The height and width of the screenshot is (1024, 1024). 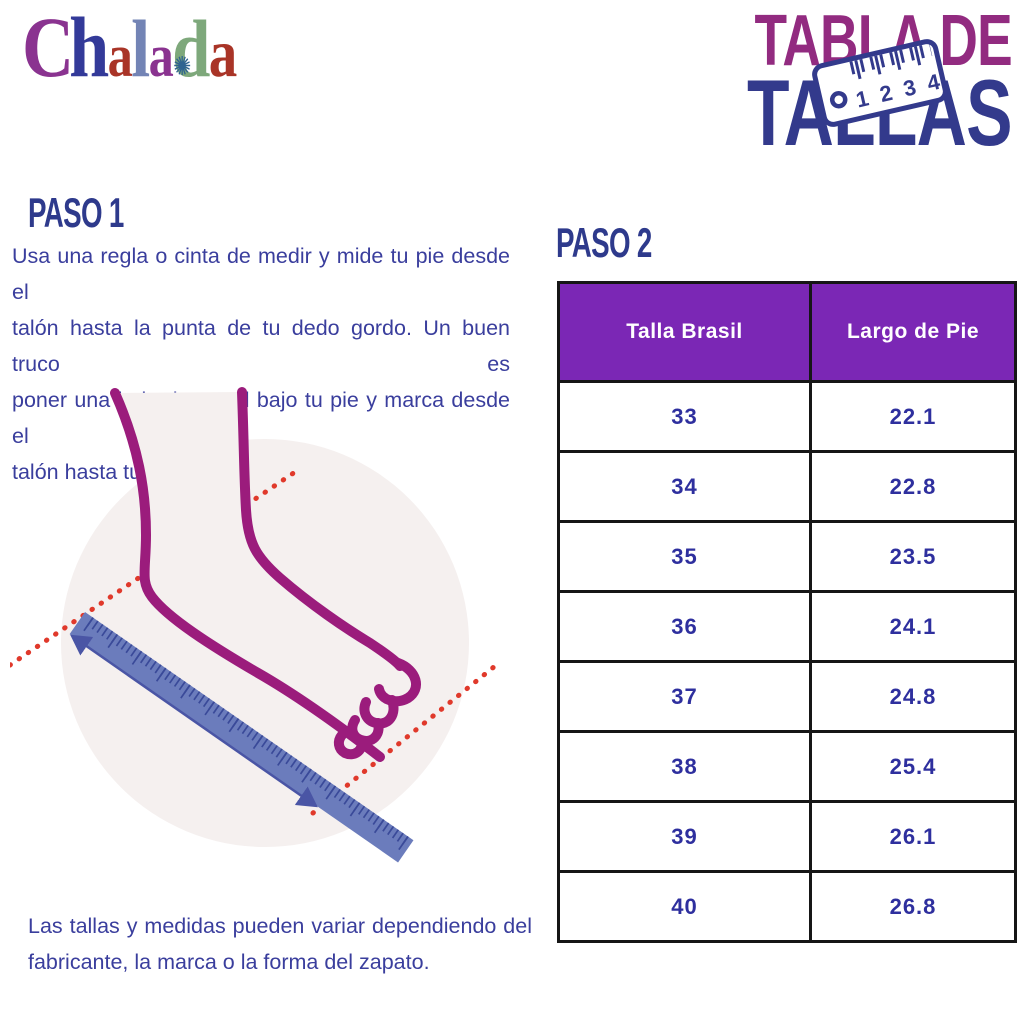 What do you see at coordinates (191, 48) in the screenshot?
I see `logo-letter: d ✺` at bounding box center [191, 48].